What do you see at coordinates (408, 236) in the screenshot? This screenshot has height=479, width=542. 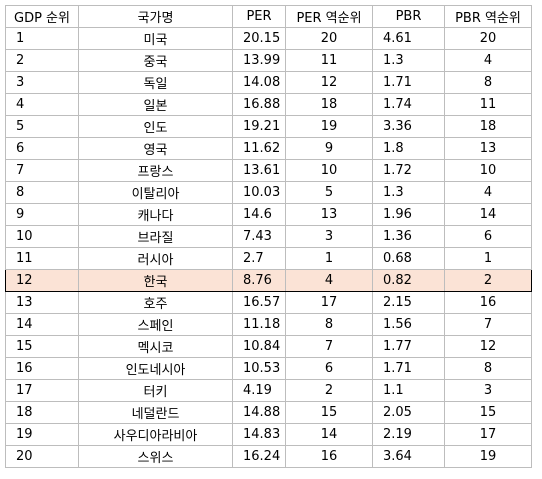 I see `cell-pbr: 1.36` at bounding box center [408, 236].